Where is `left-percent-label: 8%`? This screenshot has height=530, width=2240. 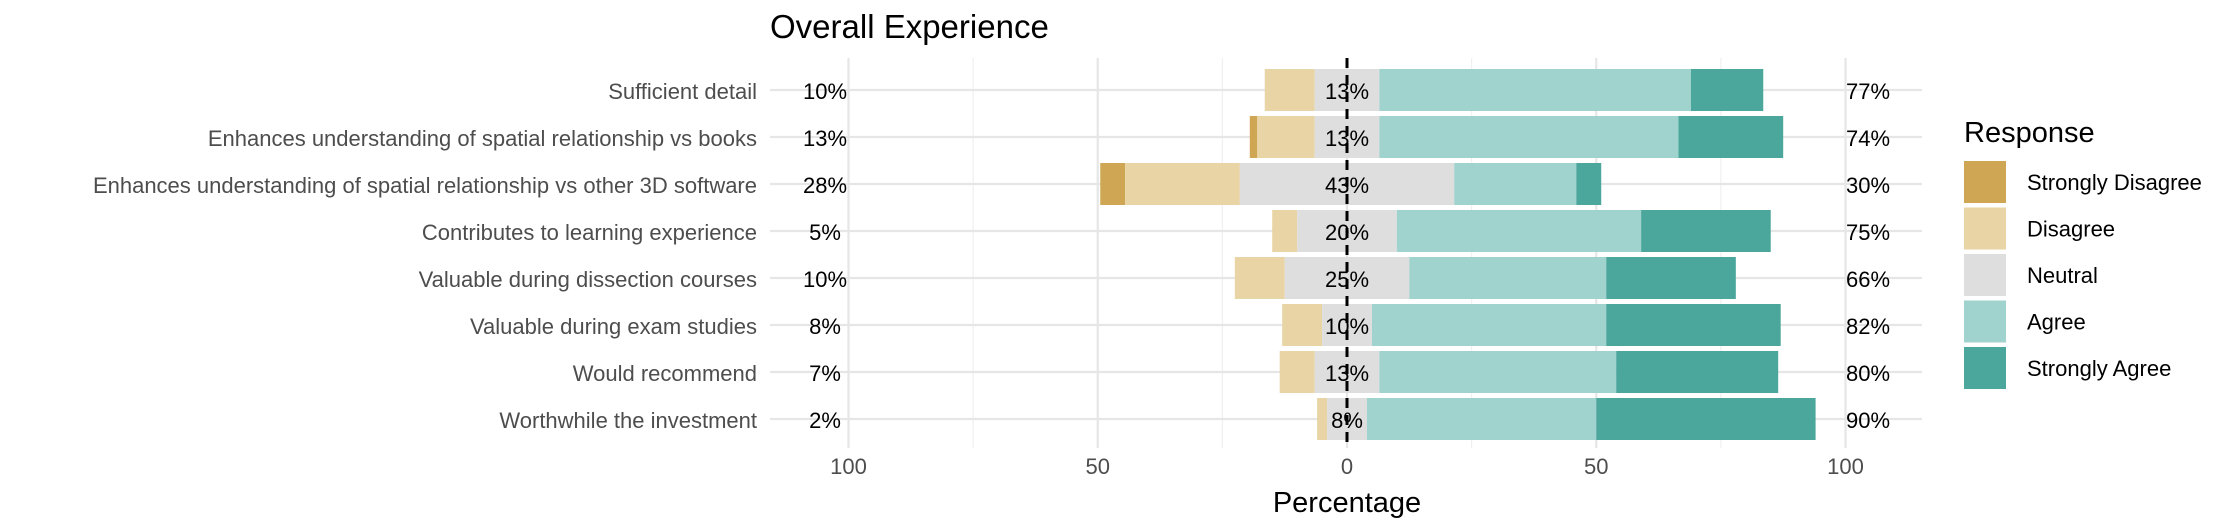 left-percent-label: 8% is located at coordinates (825, 326).